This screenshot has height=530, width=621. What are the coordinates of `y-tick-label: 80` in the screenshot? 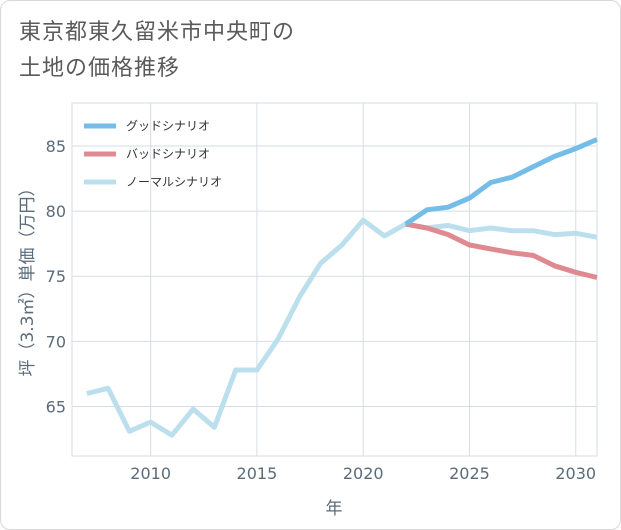 It's located at (56, 211).